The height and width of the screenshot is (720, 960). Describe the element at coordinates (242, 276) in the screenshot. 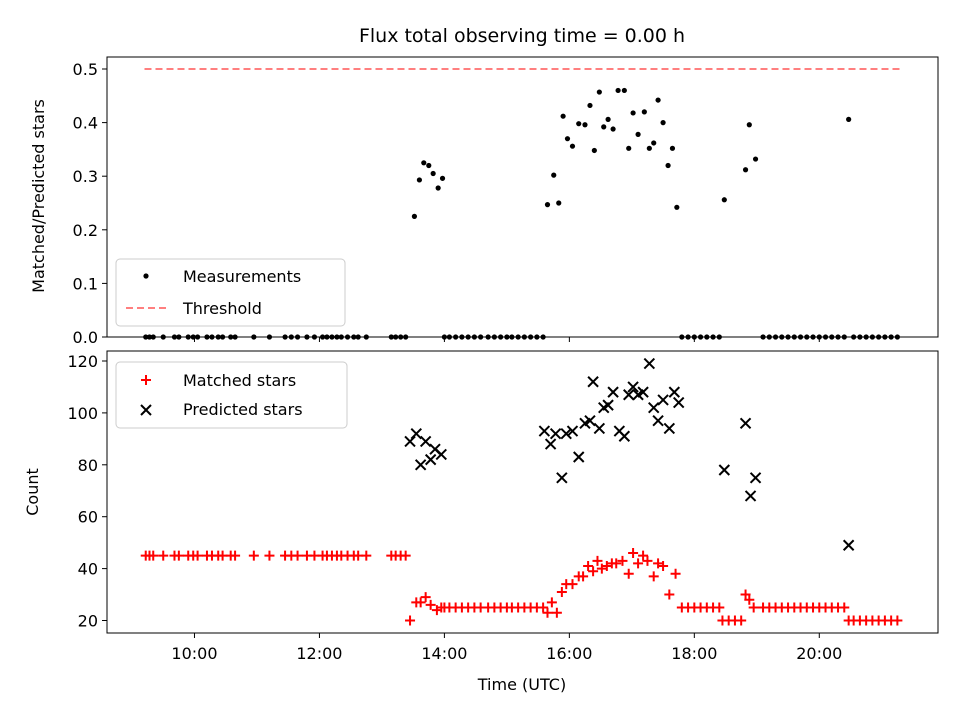

I see `legend-measurements-label: Measurements` at that location.